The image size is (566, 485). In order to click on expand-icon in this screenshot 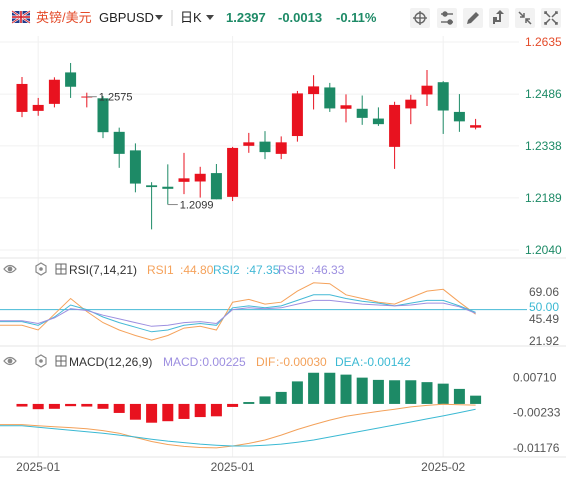, I will do `click(551, 18)`.